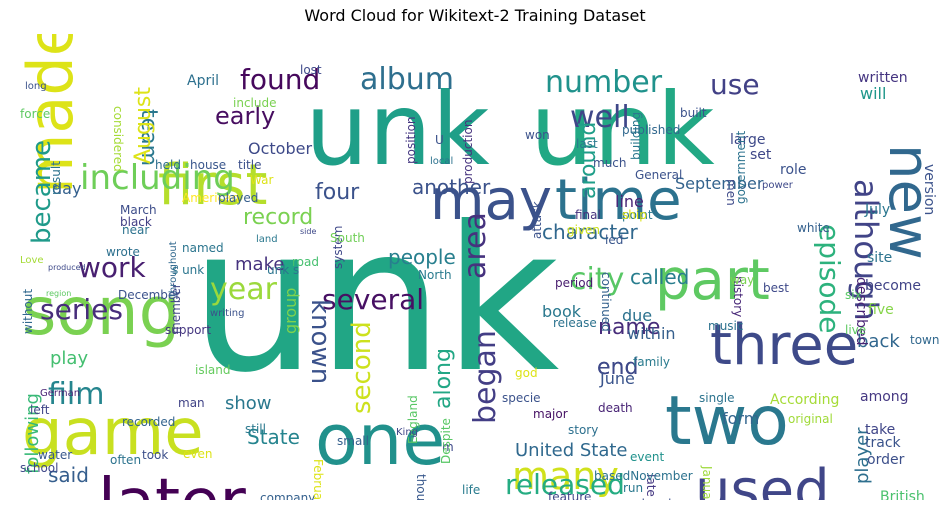 The height and width of the screenshot is (507, 950). I want to click on cloud-word: episode, so click(829, 279).